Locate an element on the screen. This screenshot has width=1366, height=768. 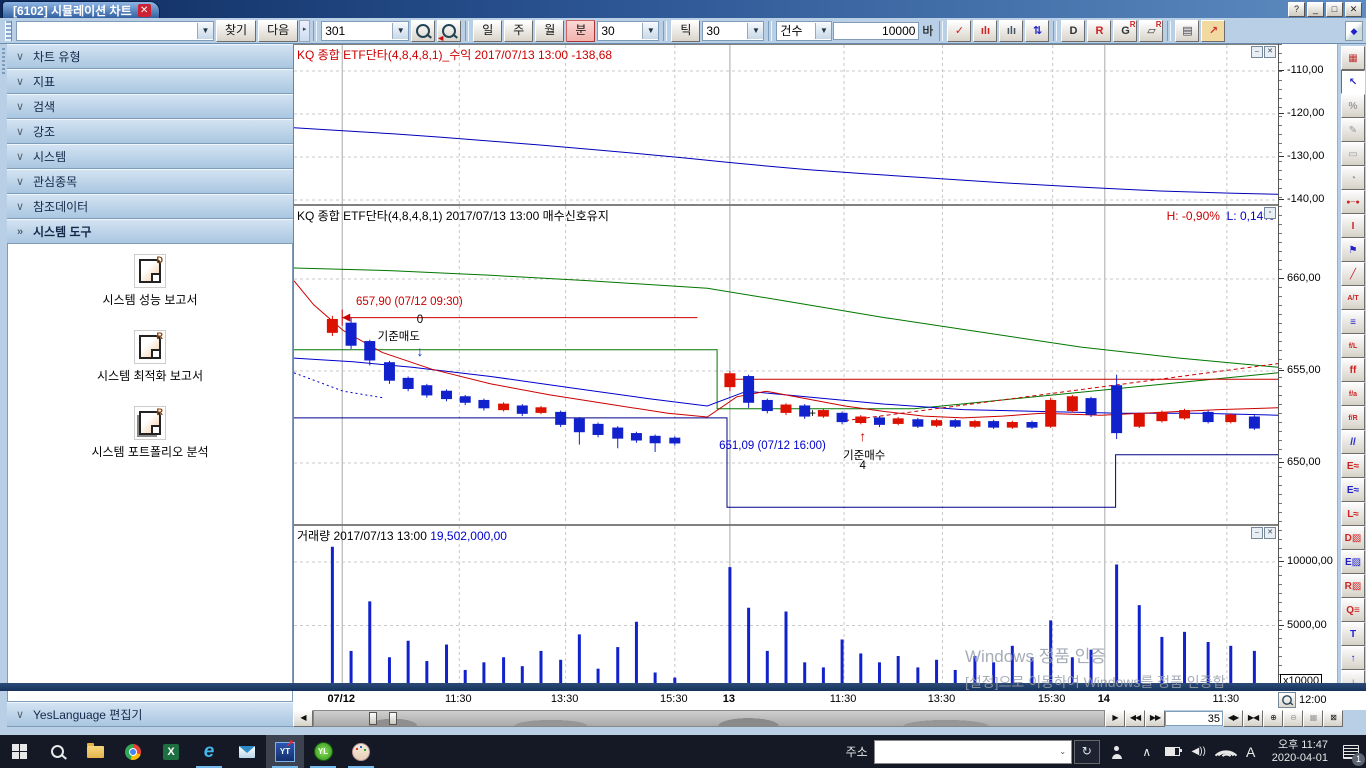
sidebar-section-지표: ∨ 지표 is located at coordinates (150, 81).